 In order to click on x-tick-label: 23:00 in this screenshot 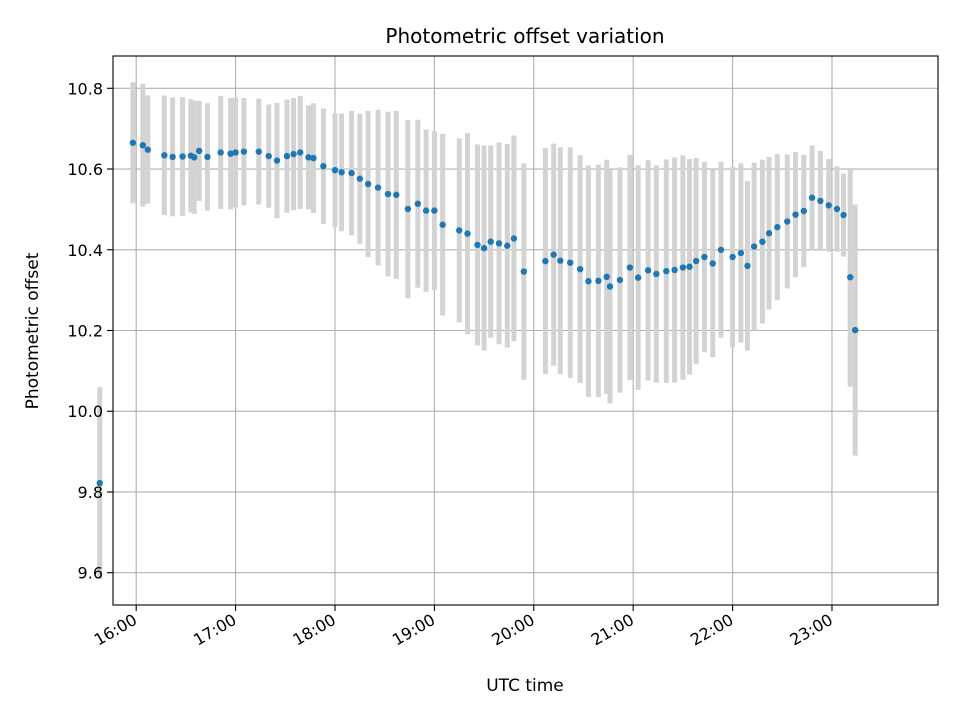, I will do `click(811, 630)`.